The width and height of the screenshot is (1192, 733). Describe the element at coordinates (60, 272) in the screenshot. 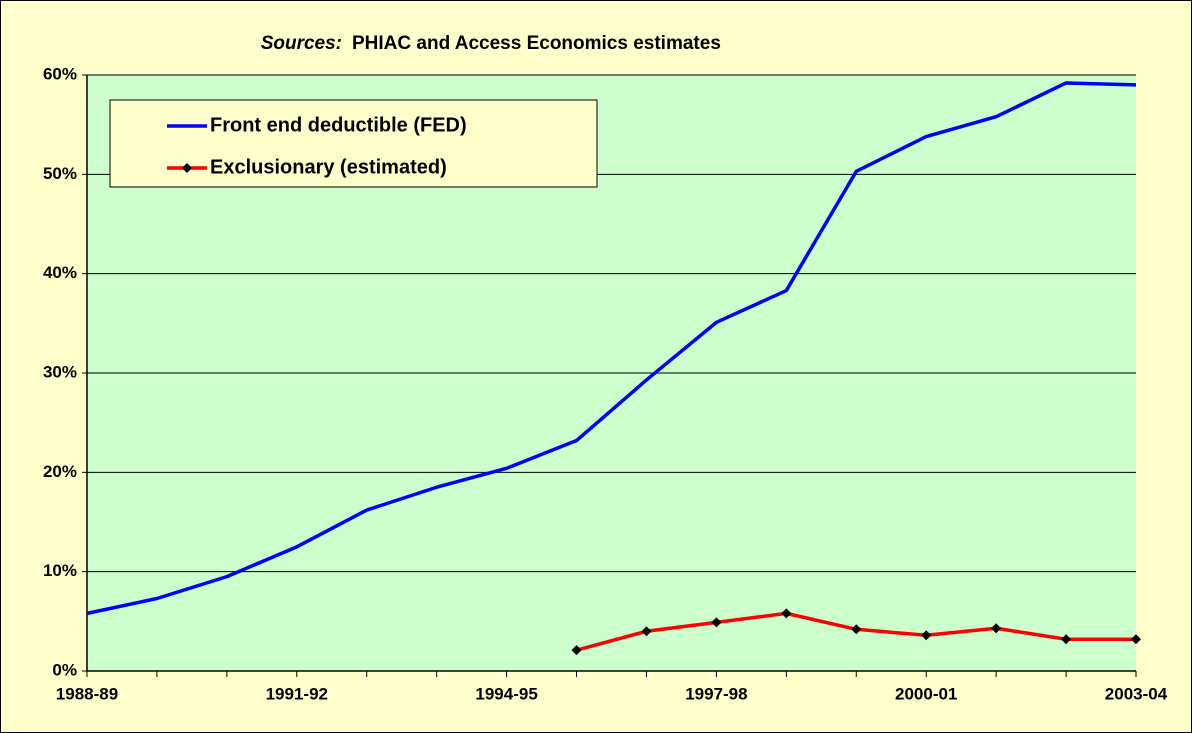

I see `y-tick-label: 40%` at that location.